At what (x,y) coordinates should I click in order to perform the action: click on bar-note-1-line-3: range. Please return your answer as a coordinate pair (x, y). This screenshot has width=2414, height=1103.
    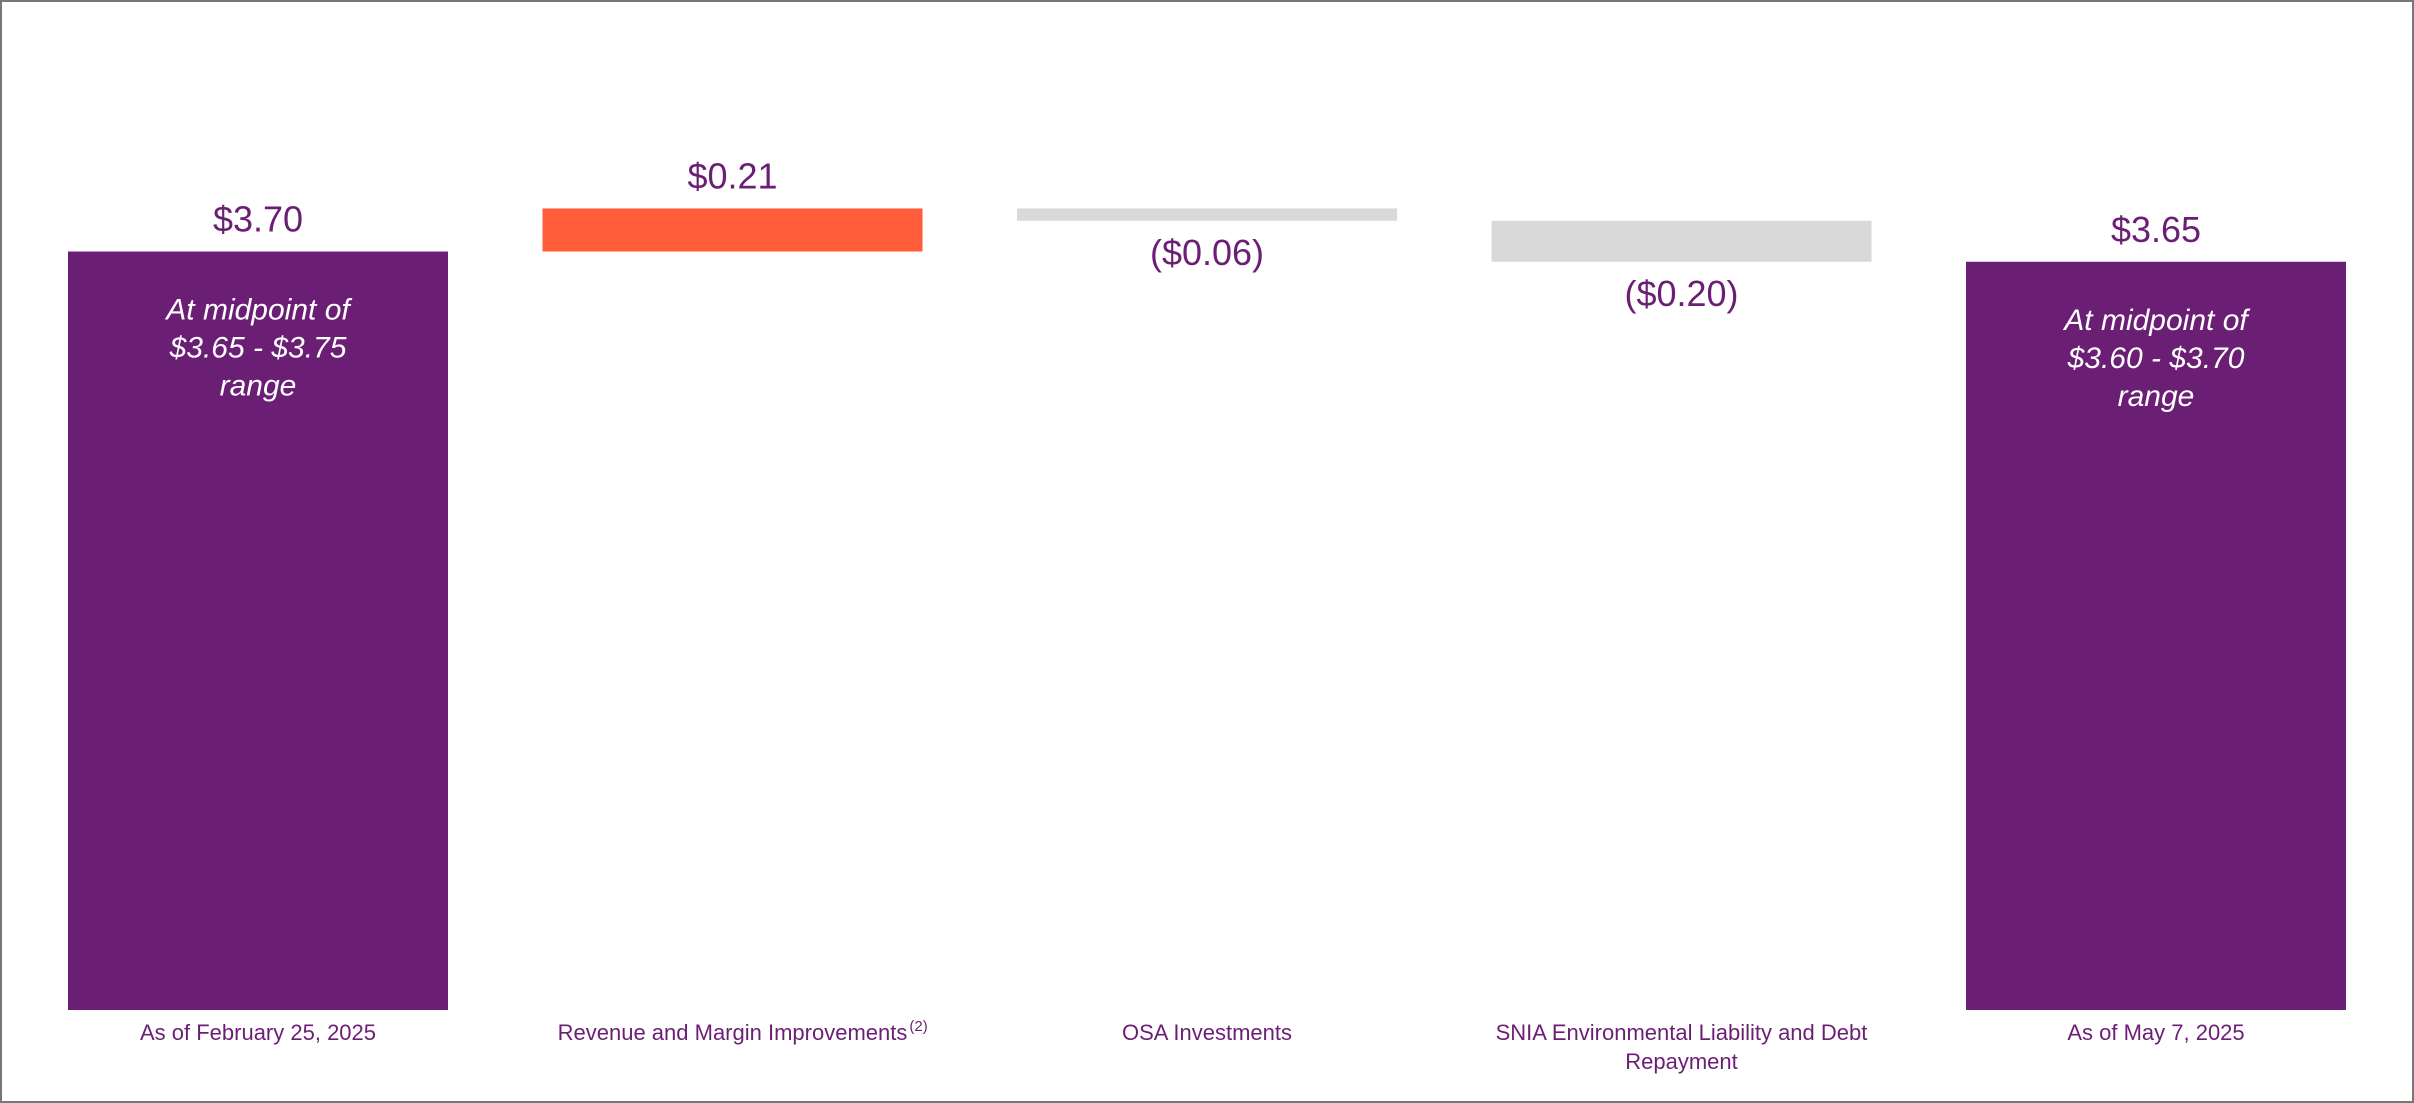
    Looking at the image, I should click on (258, 386).